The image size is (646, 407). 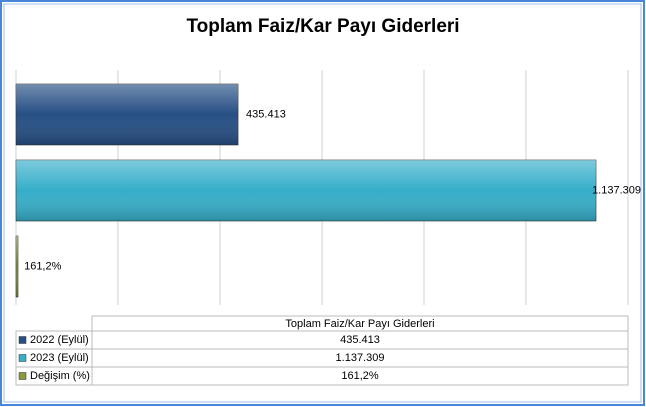 I want to click on data-label: 435.413, so click(x=266, y=114).